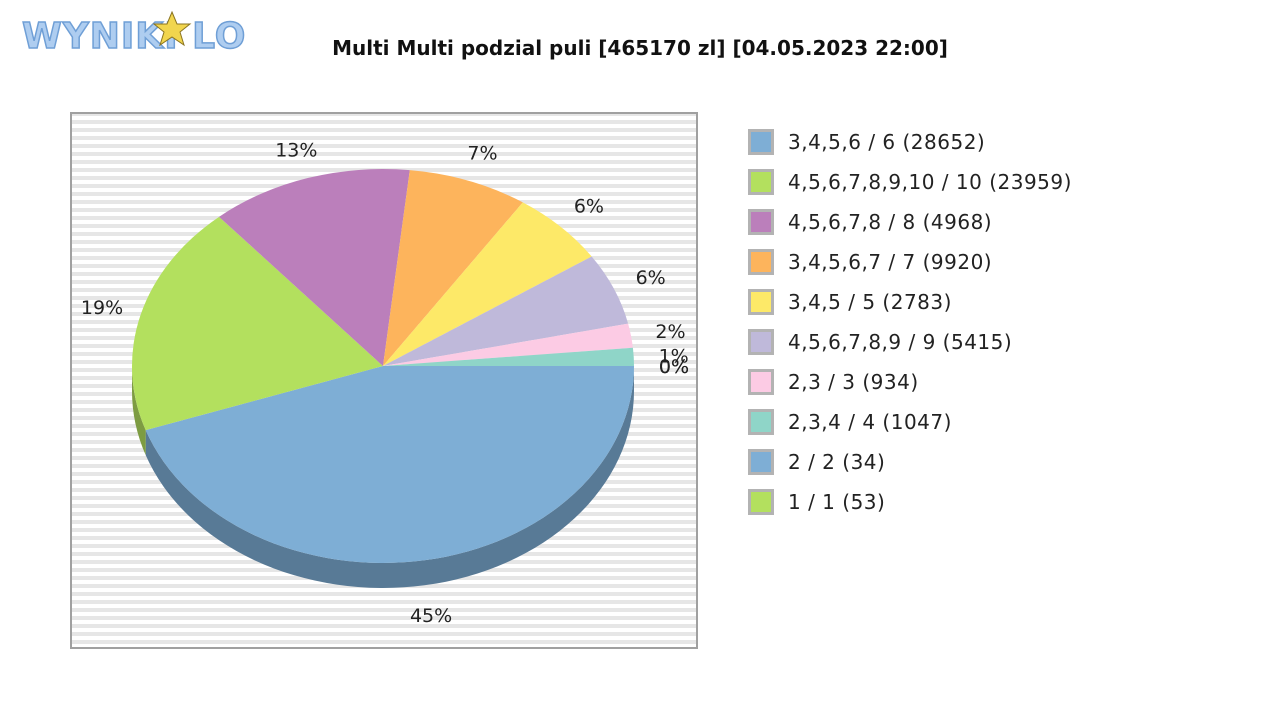  What do you see at coordinates (870, 422) in the screenshot?
I see `legend-label: 2,3,4 / 4 (1047)` at bounding box center [870, 422].